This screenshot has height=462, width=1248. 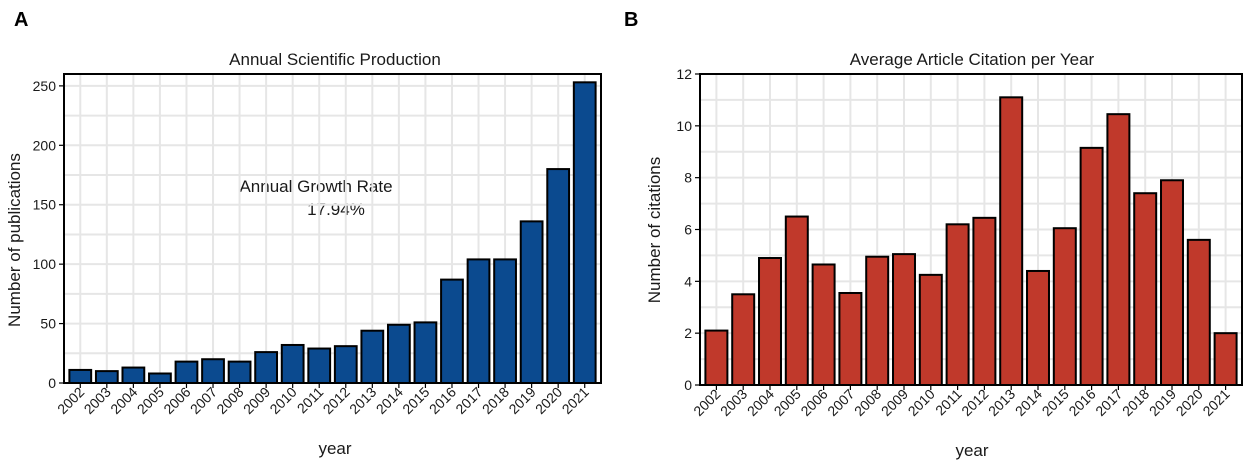 I want to click on panel-b-x-tick-label: 2013, so click(x=1001, y=402).